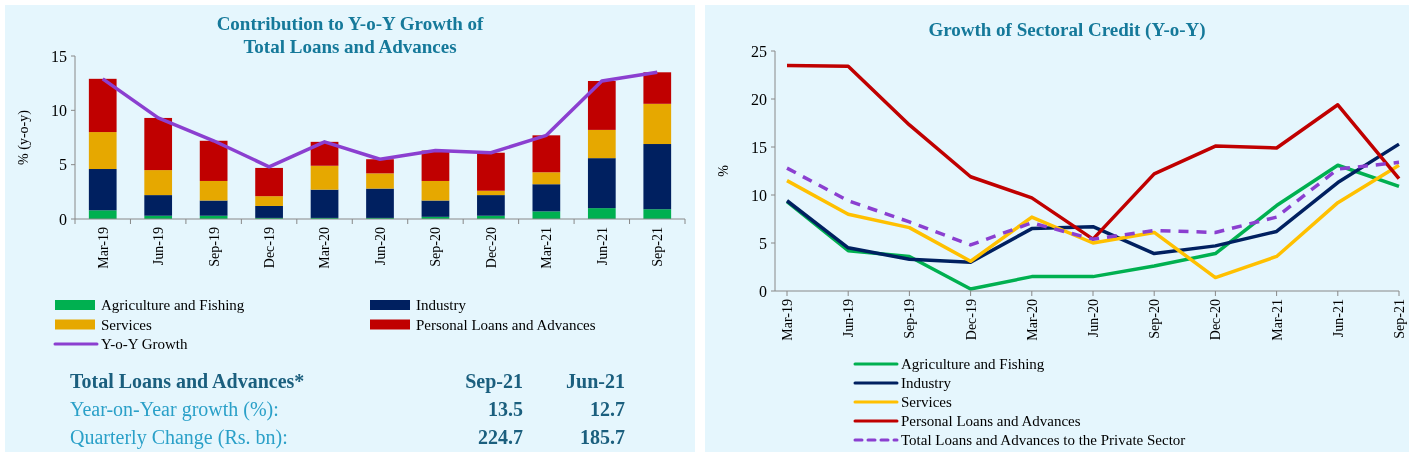 This screenshot has height=455, width=1414. Describe the element at coordinates (602, 437) in the screenshot. I see `text: 185.7` at that location.